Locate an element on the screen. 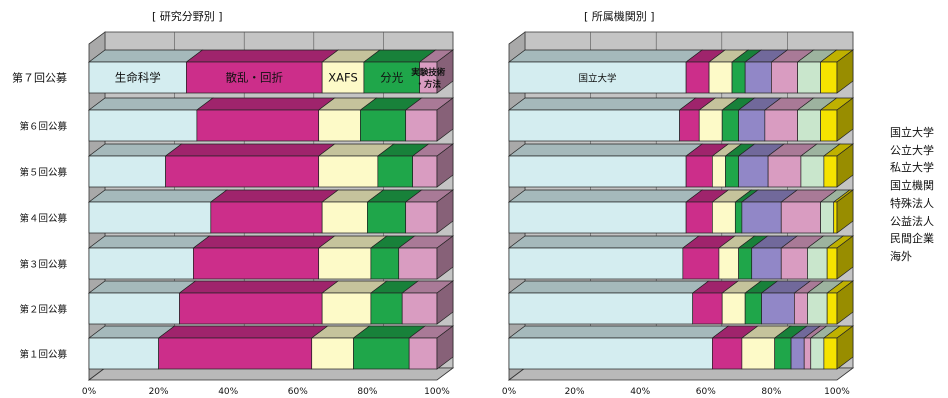 This screenshot has height=398, width=948. category-label: 第５回公募 is located at coordinates (43, 173).